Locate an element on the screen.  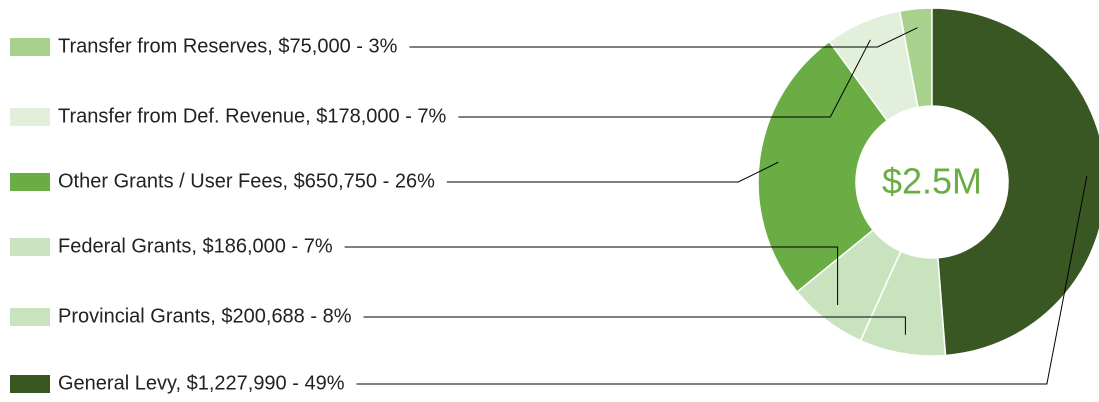
legend-label: Other Grants / User Fees, $650,750 - 26% is located at coordinates (246, 181).